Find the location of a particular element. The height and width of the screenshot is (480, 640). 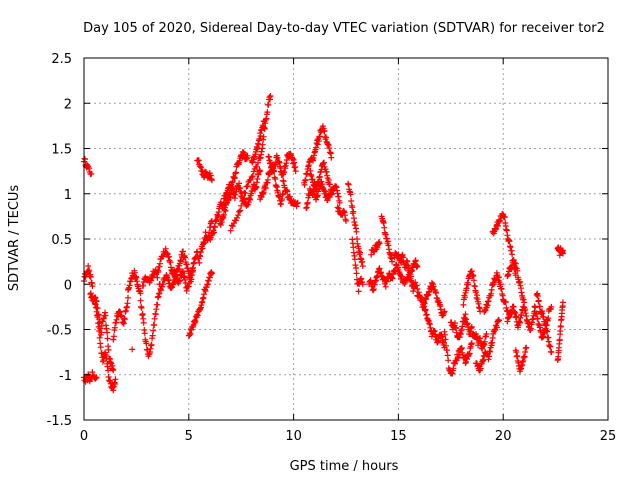

y-tick-label: -0.5 is located at coordinates (59, 331).